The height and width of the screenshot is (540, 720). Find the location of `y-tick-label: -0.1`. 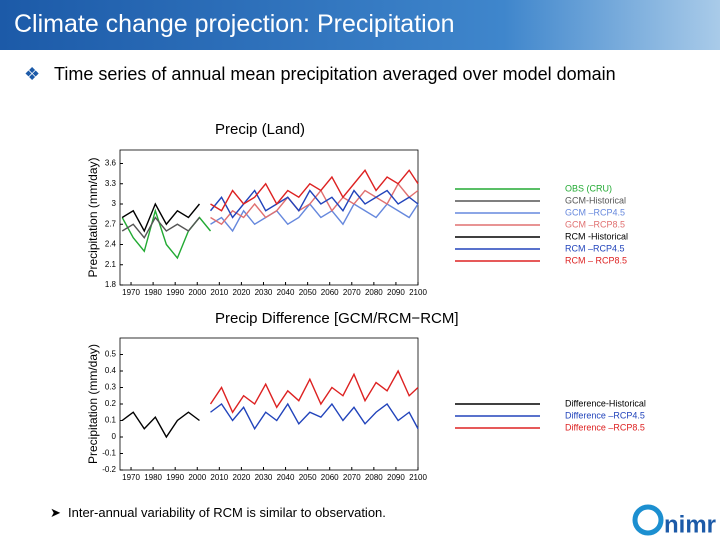

y-tick-label: -0.1 is located at coordinates (109, 453).